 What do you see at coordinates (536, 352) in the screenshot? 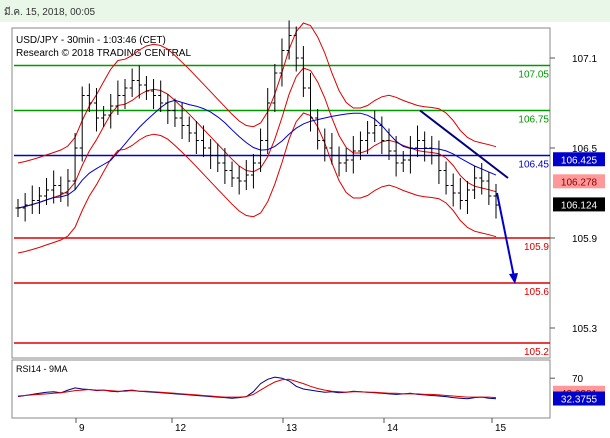
I see `level-label-5: 105.2` at bounding box center [536, 352].